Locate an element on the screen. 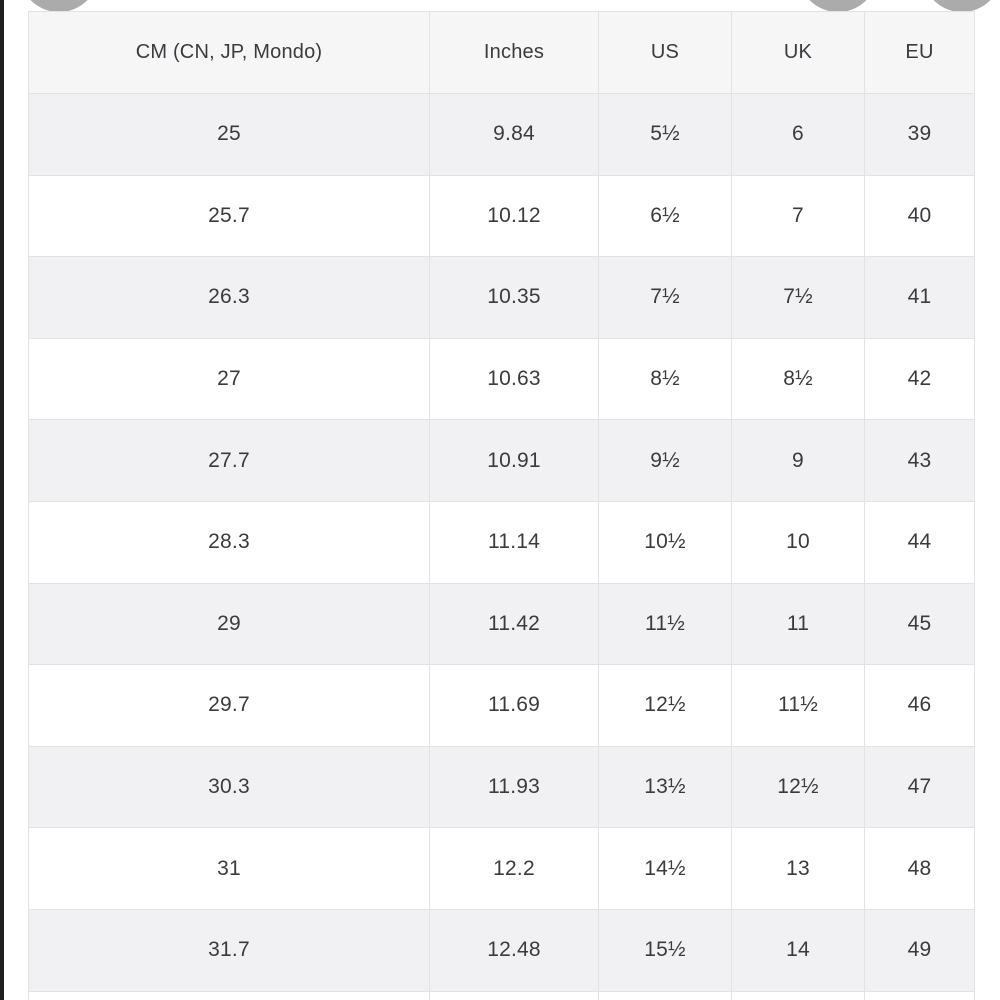  table-cell: 48 is located at coordinates (919, 868).